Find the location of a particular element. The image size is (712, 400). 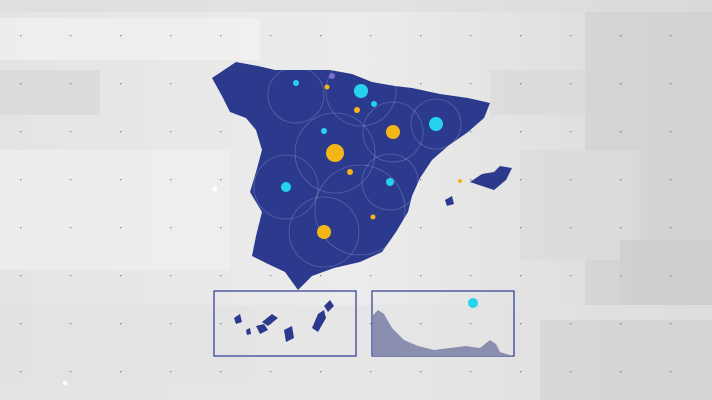

balearic-islands is located at coordinates (478, 186).